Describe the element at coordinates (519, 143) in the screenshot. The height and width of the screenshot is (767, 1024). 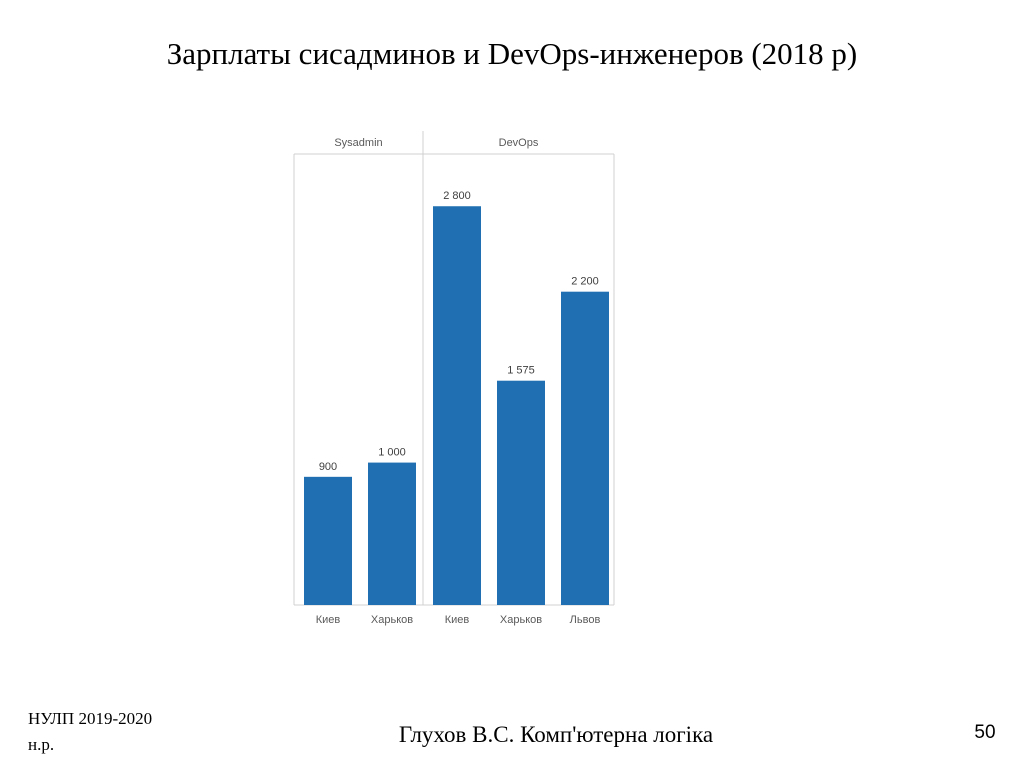
I see `group-header-devops: DevOps` at that location.